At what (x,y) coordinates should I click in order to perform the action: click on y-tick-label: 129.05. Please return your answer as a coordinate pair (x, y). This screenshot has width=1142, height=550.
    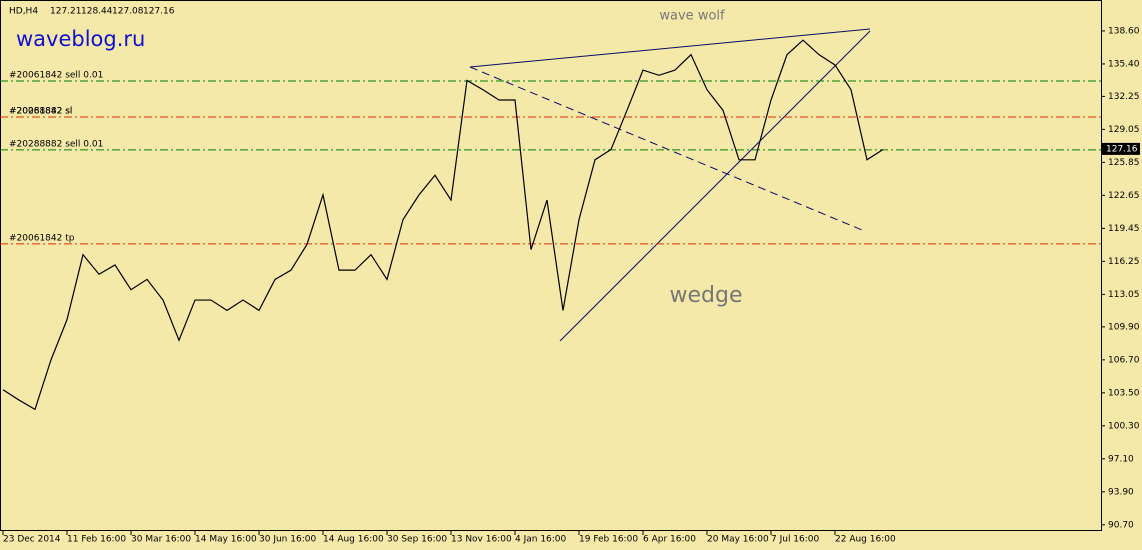
    Looking at the image, I should click on (1124, 130).